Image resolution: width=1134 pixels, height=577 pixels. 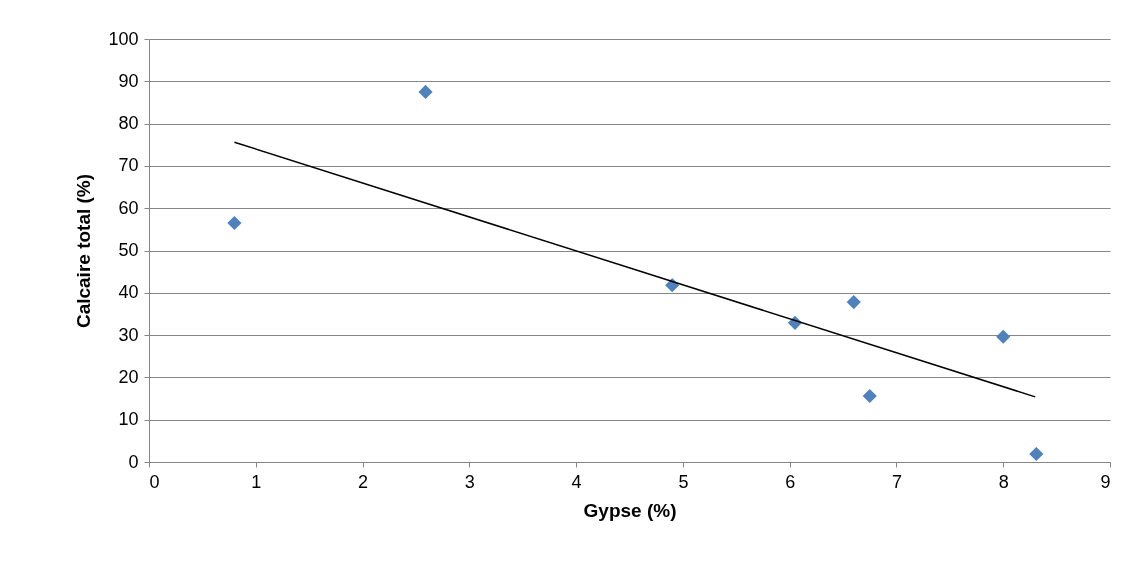 What do you see at coordinates (128, 207) in the screenshot?
I see `y-tick-label: 60` at bounding box center [128, 207].